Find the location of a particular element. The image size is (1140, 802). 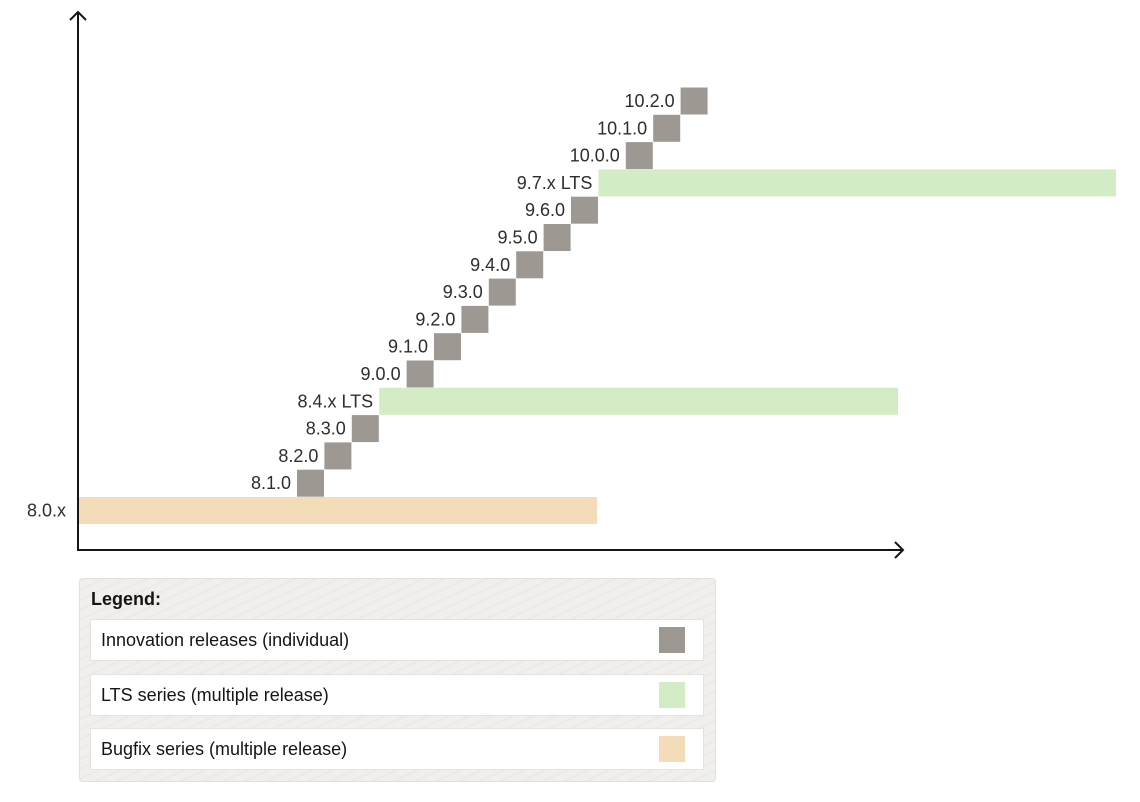

release-label: 9.5.0 is located at coordinates (518, 238).